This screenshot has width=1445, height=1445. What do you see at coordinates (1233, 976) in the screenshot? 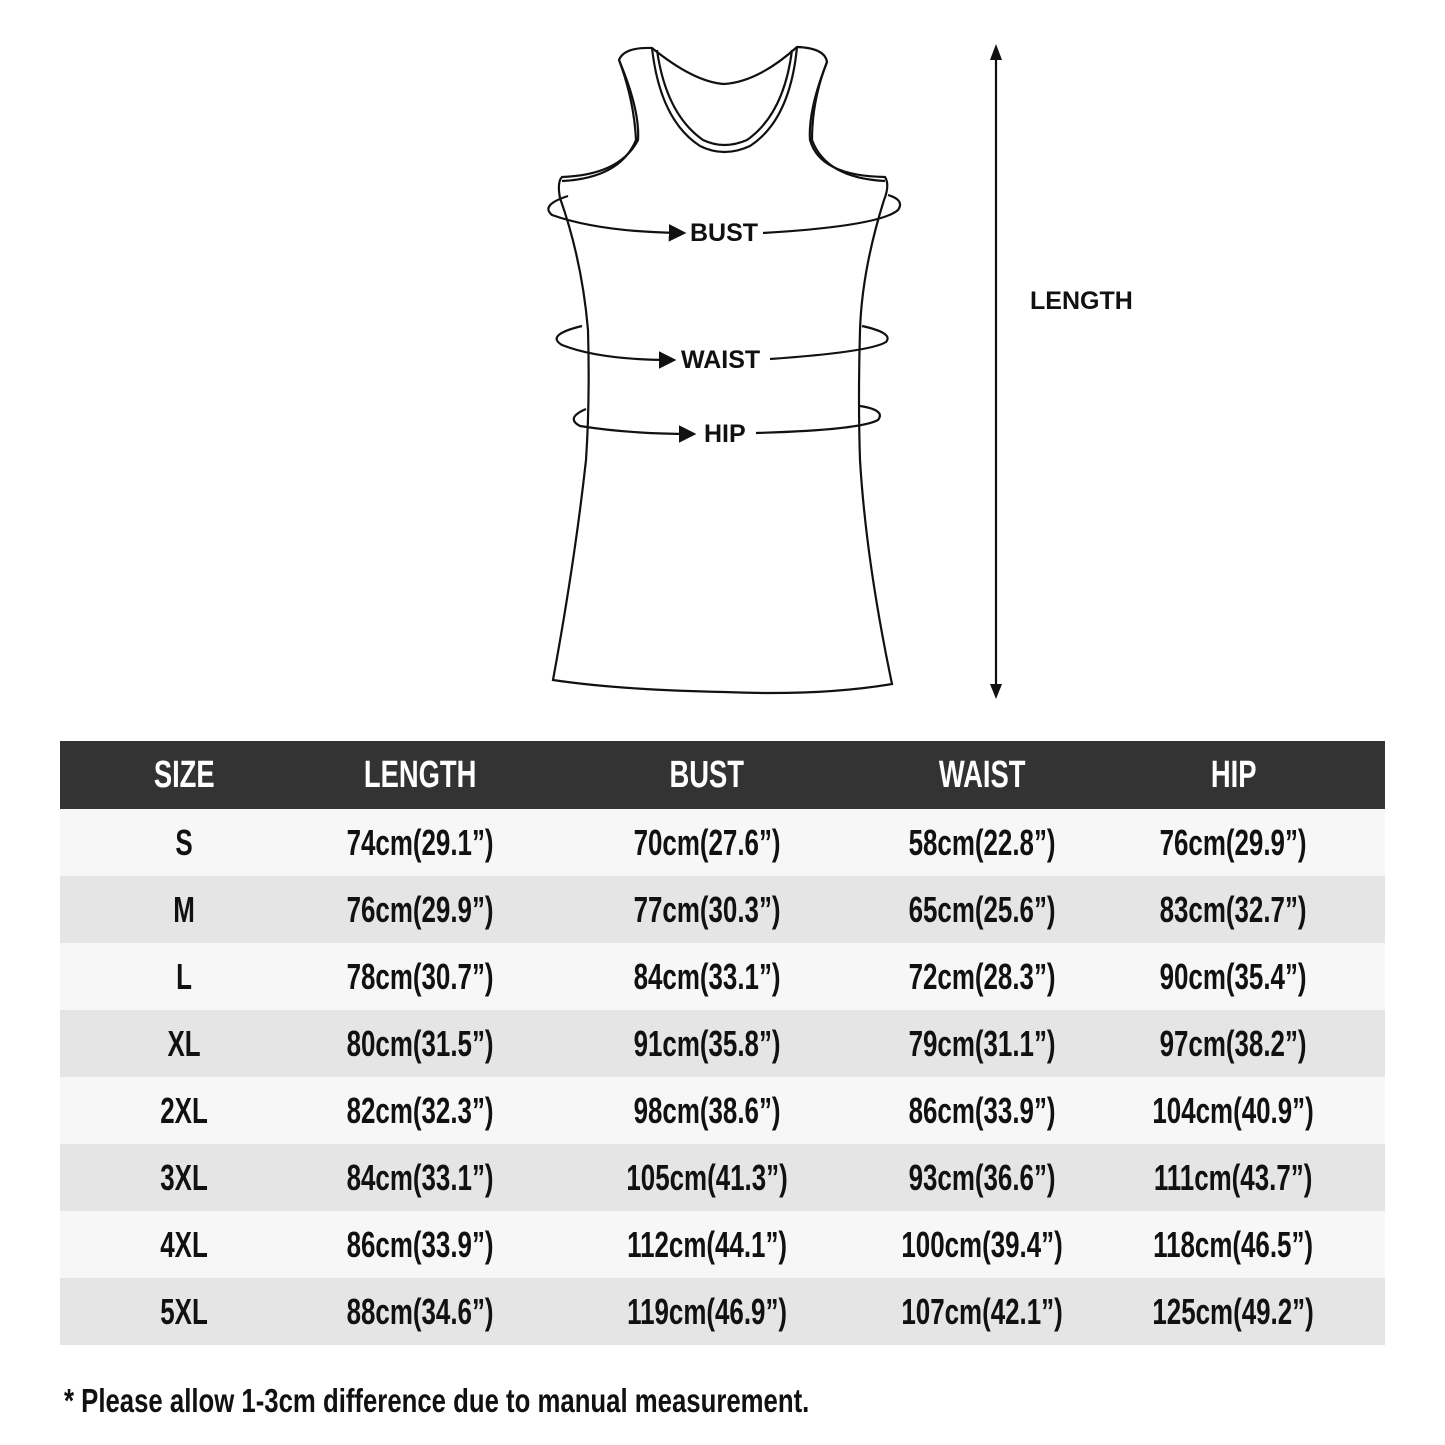
I see `cell-hip: 90cm(35.4”)` at bounding box center [1233, 976].